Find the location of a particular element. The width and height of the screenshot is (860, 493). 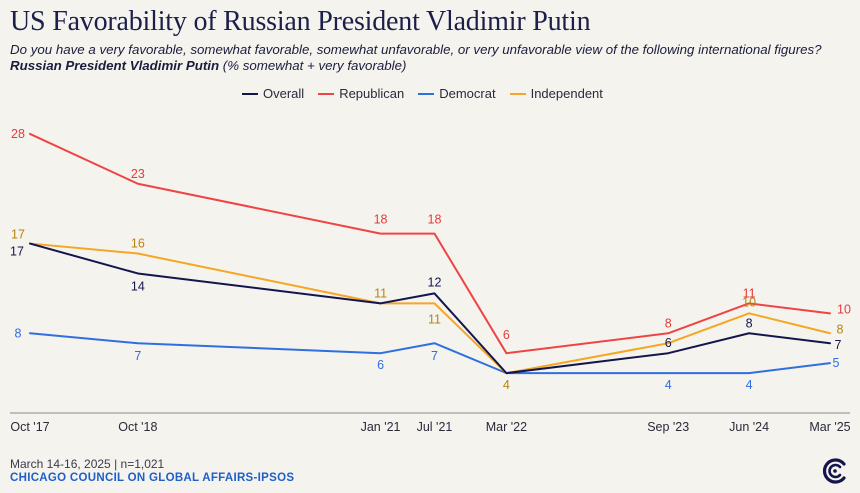

legend-item-overall: Overall is located at coordinates (273, 93).